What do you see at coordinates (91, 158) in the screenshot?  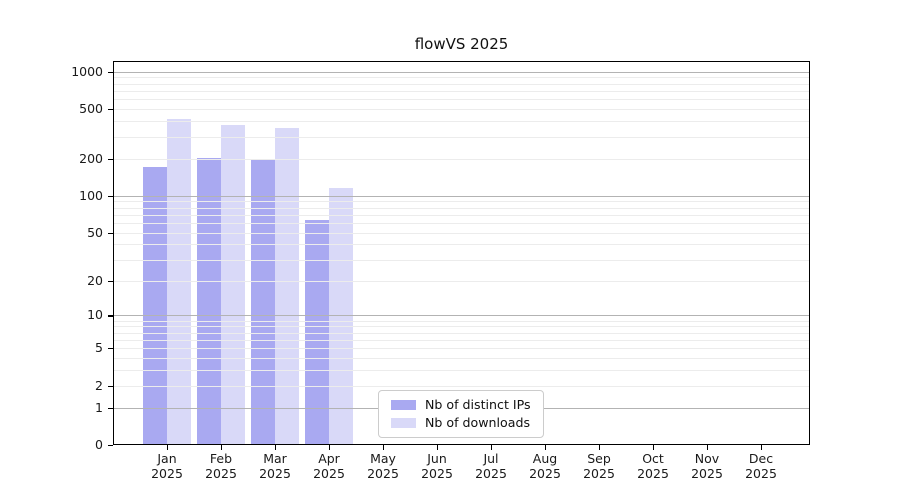 I see `y-tick-label-200: 200` at bounding box center [91, 158].